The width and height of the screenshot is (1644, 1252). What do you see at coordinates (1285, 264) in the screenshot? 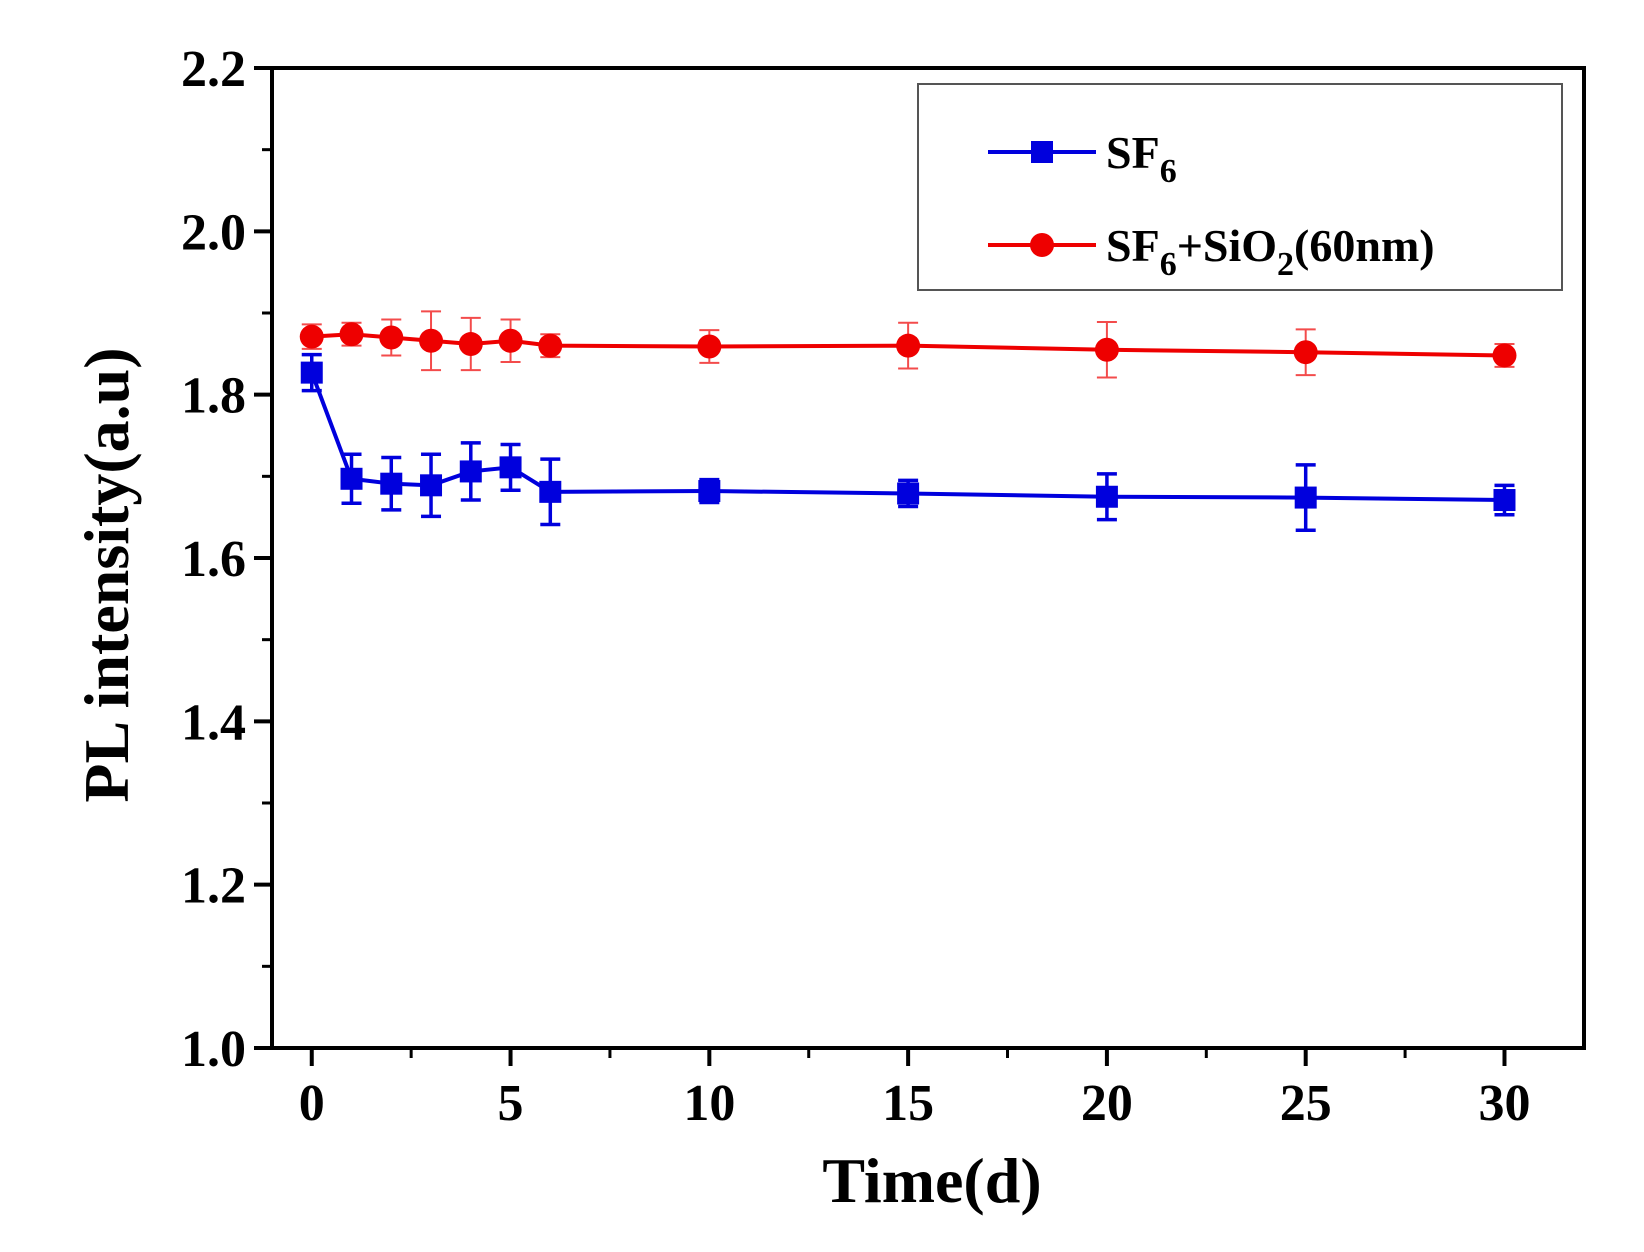
I see `legend-text-subscript: 2` at bounding box center [1285, 264].